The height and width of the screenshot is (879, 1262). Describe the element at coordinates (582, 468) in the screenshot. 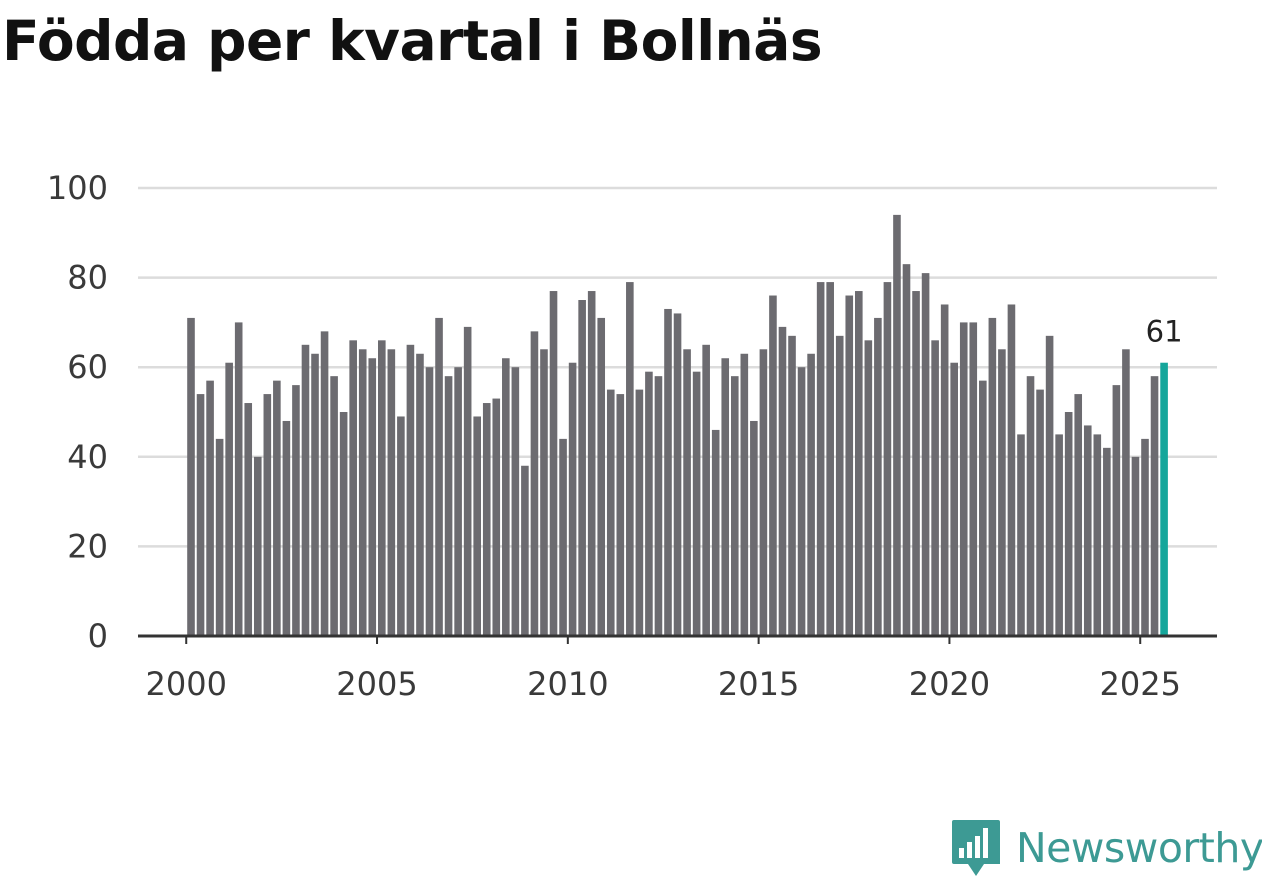

I see `bar-2010-q2` at that location.